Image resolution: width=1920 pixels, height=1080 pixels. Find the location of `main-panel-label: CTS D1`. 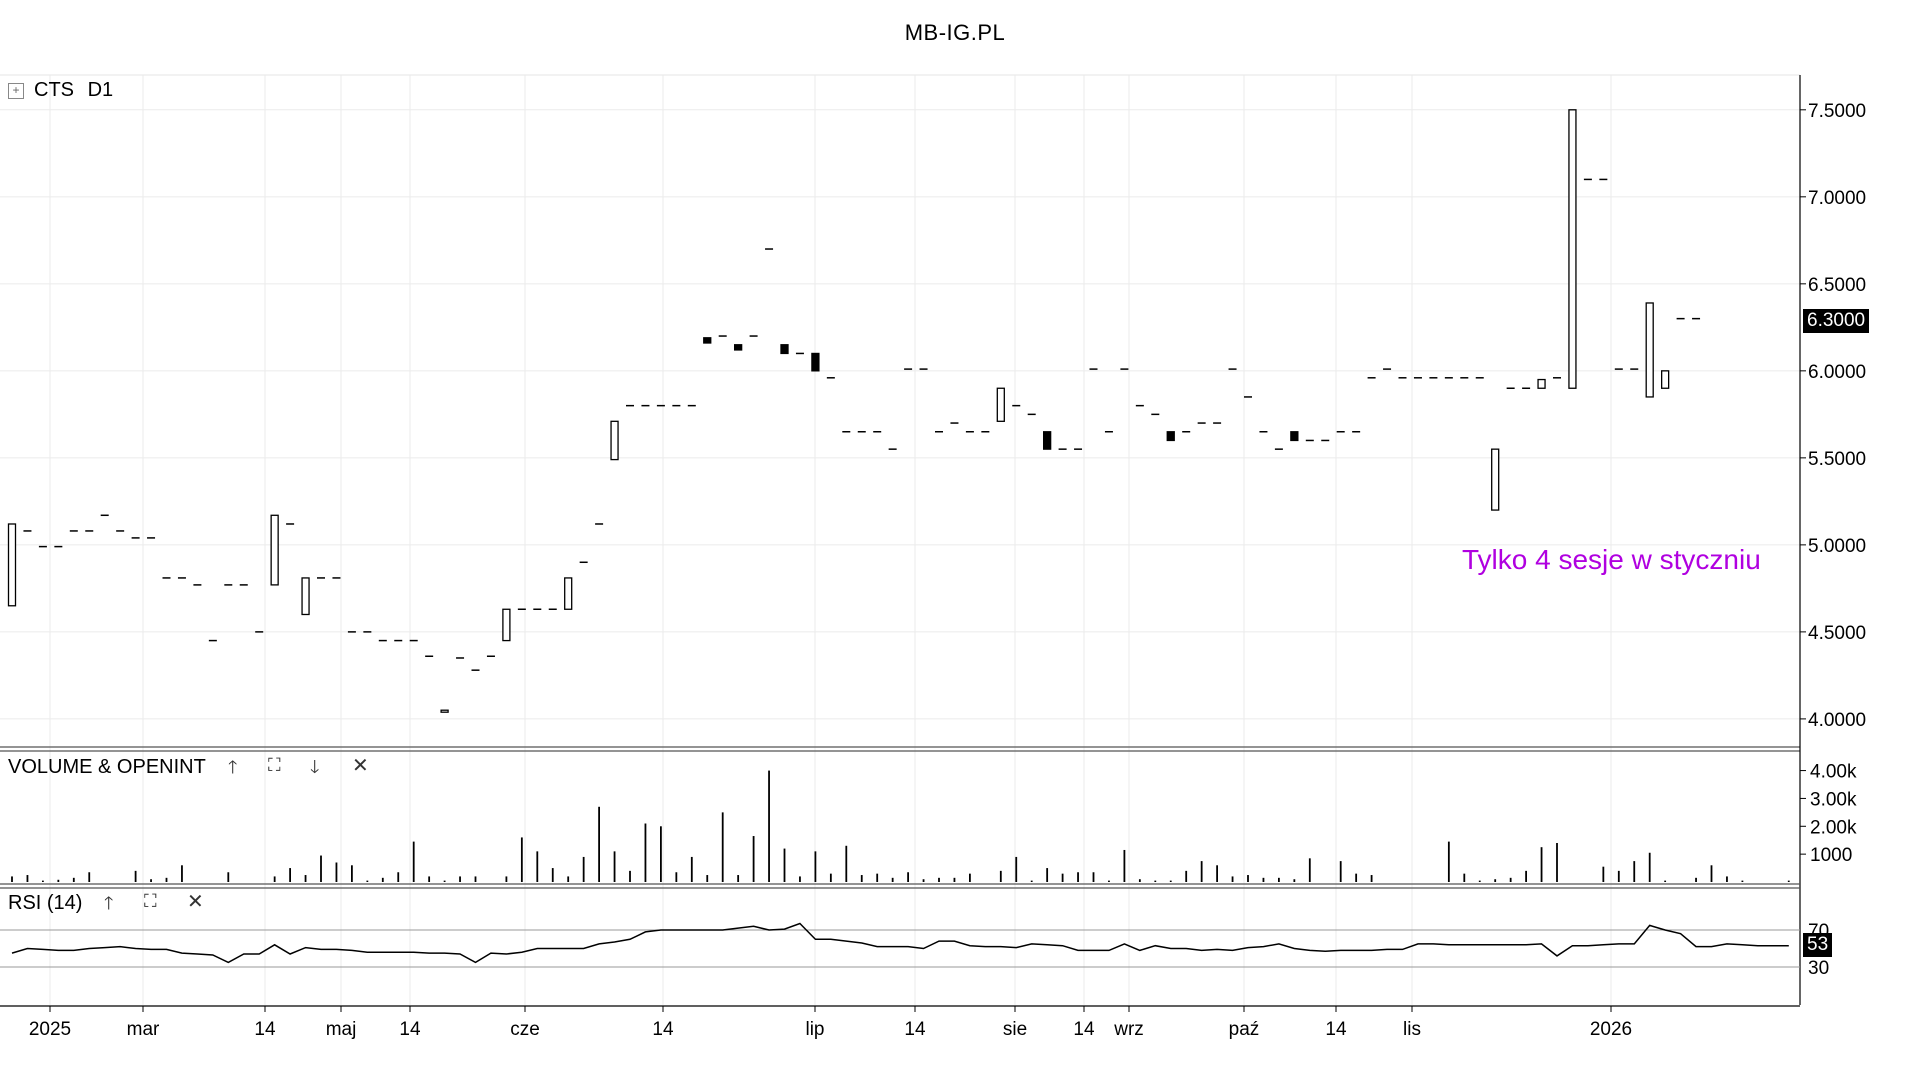

main-panel-label: CTS D1 is located at coordinates (73, 90).